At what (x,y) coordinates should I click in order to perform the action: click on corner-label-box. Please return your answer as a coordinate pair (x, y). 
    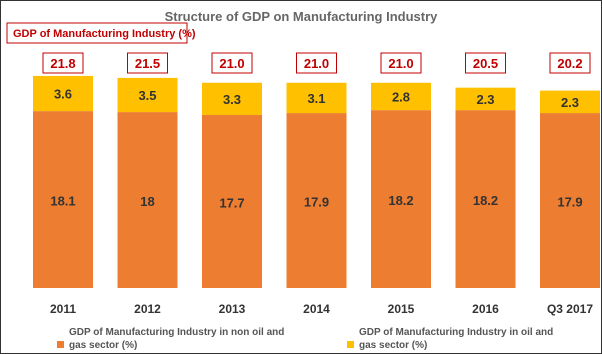
    Looking at the image, I should click on (97, 33).